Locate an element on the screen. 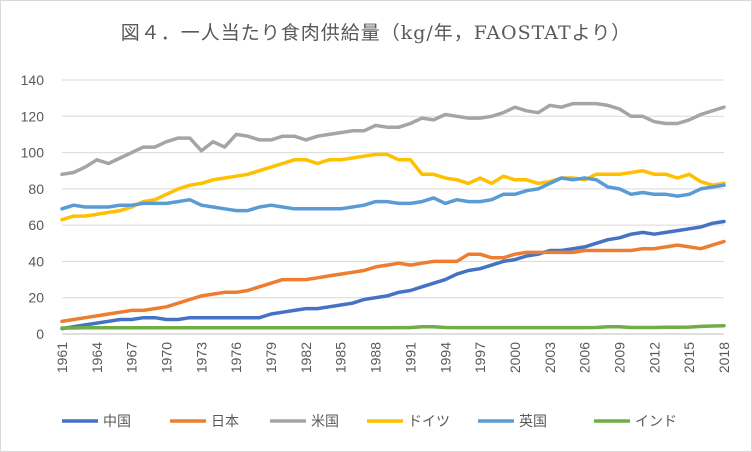 Image resolution: width=752 pixels, height=452 pixels. x-tick-label: 1967 is located at coordinates (132, 357).